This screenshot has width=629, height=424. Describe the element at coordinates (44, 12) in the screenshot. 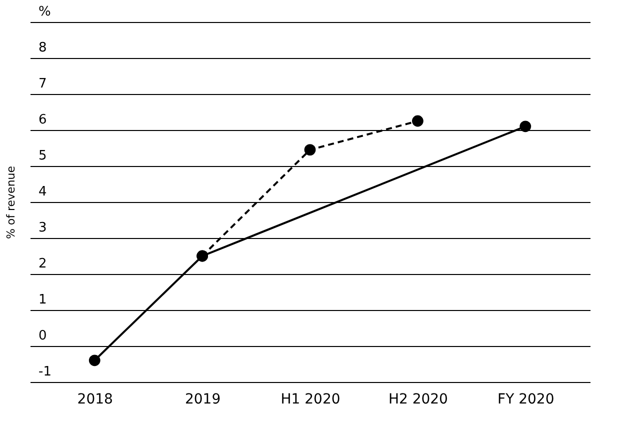

I see `y-tick-label: %` at that location.